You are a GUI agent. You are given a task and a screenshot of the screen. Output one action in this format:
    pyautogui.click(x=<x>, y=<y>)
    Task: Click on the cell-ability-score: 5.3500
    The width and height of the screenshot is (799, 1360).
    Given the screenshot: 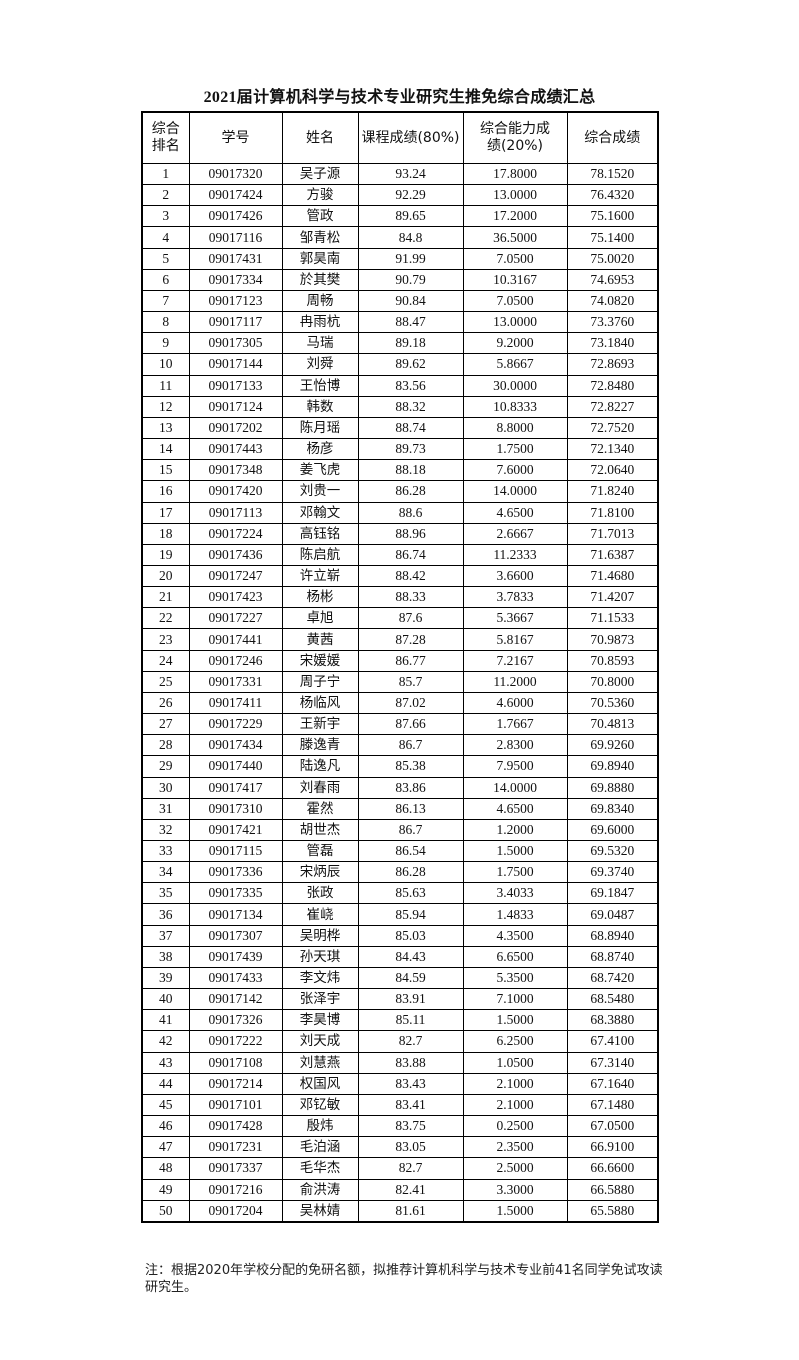 What is the action you would take?
    pyautogui.click(x=515, y=978)
    